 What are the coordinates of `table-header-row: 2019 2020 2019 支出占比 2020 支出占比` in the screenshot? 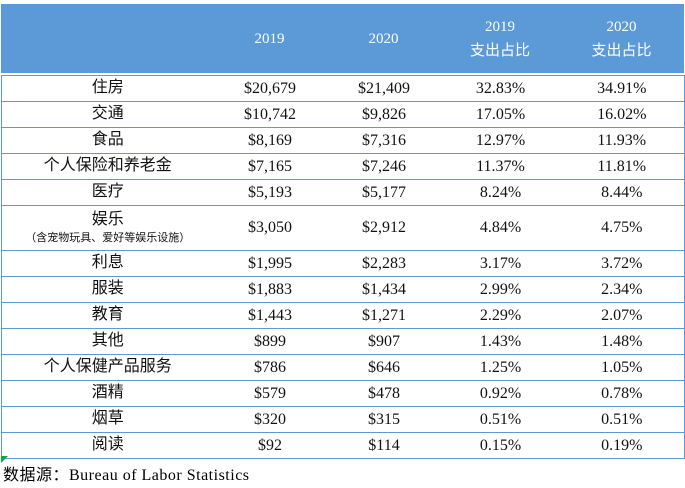 It's located at (342, 38).